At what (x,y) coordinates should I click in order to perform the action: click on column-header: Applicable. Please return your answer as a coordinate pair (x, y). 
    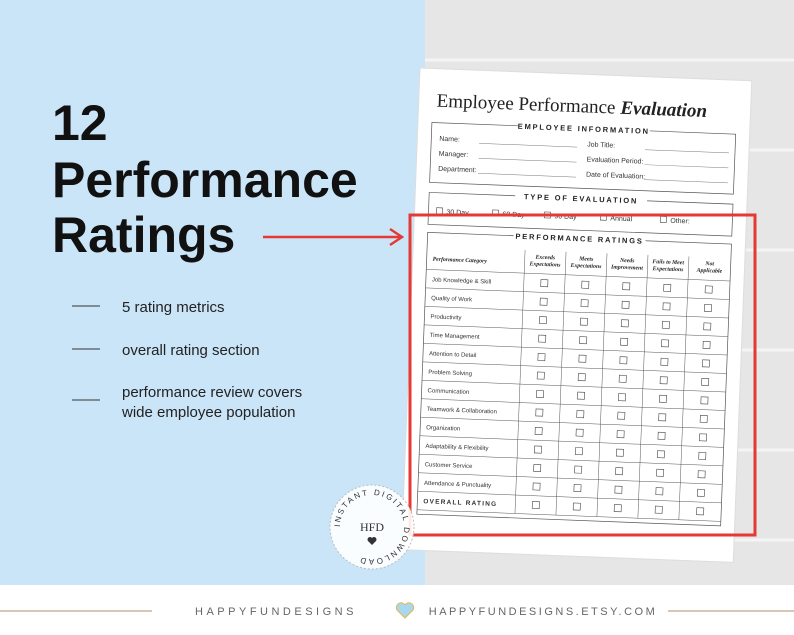
    Looking at the image, I should click on (709, 271).